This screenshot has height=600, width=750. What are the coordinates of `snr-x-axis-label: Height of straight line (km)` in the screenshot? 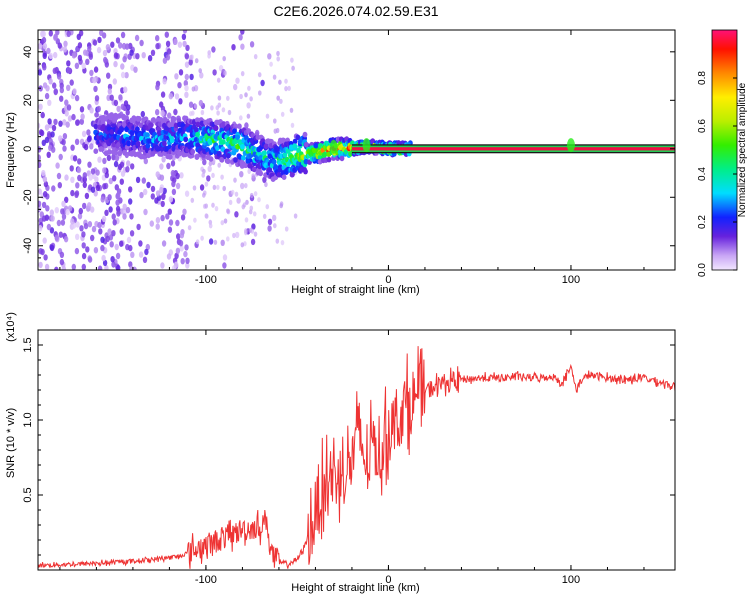 It's located at (355, 588).